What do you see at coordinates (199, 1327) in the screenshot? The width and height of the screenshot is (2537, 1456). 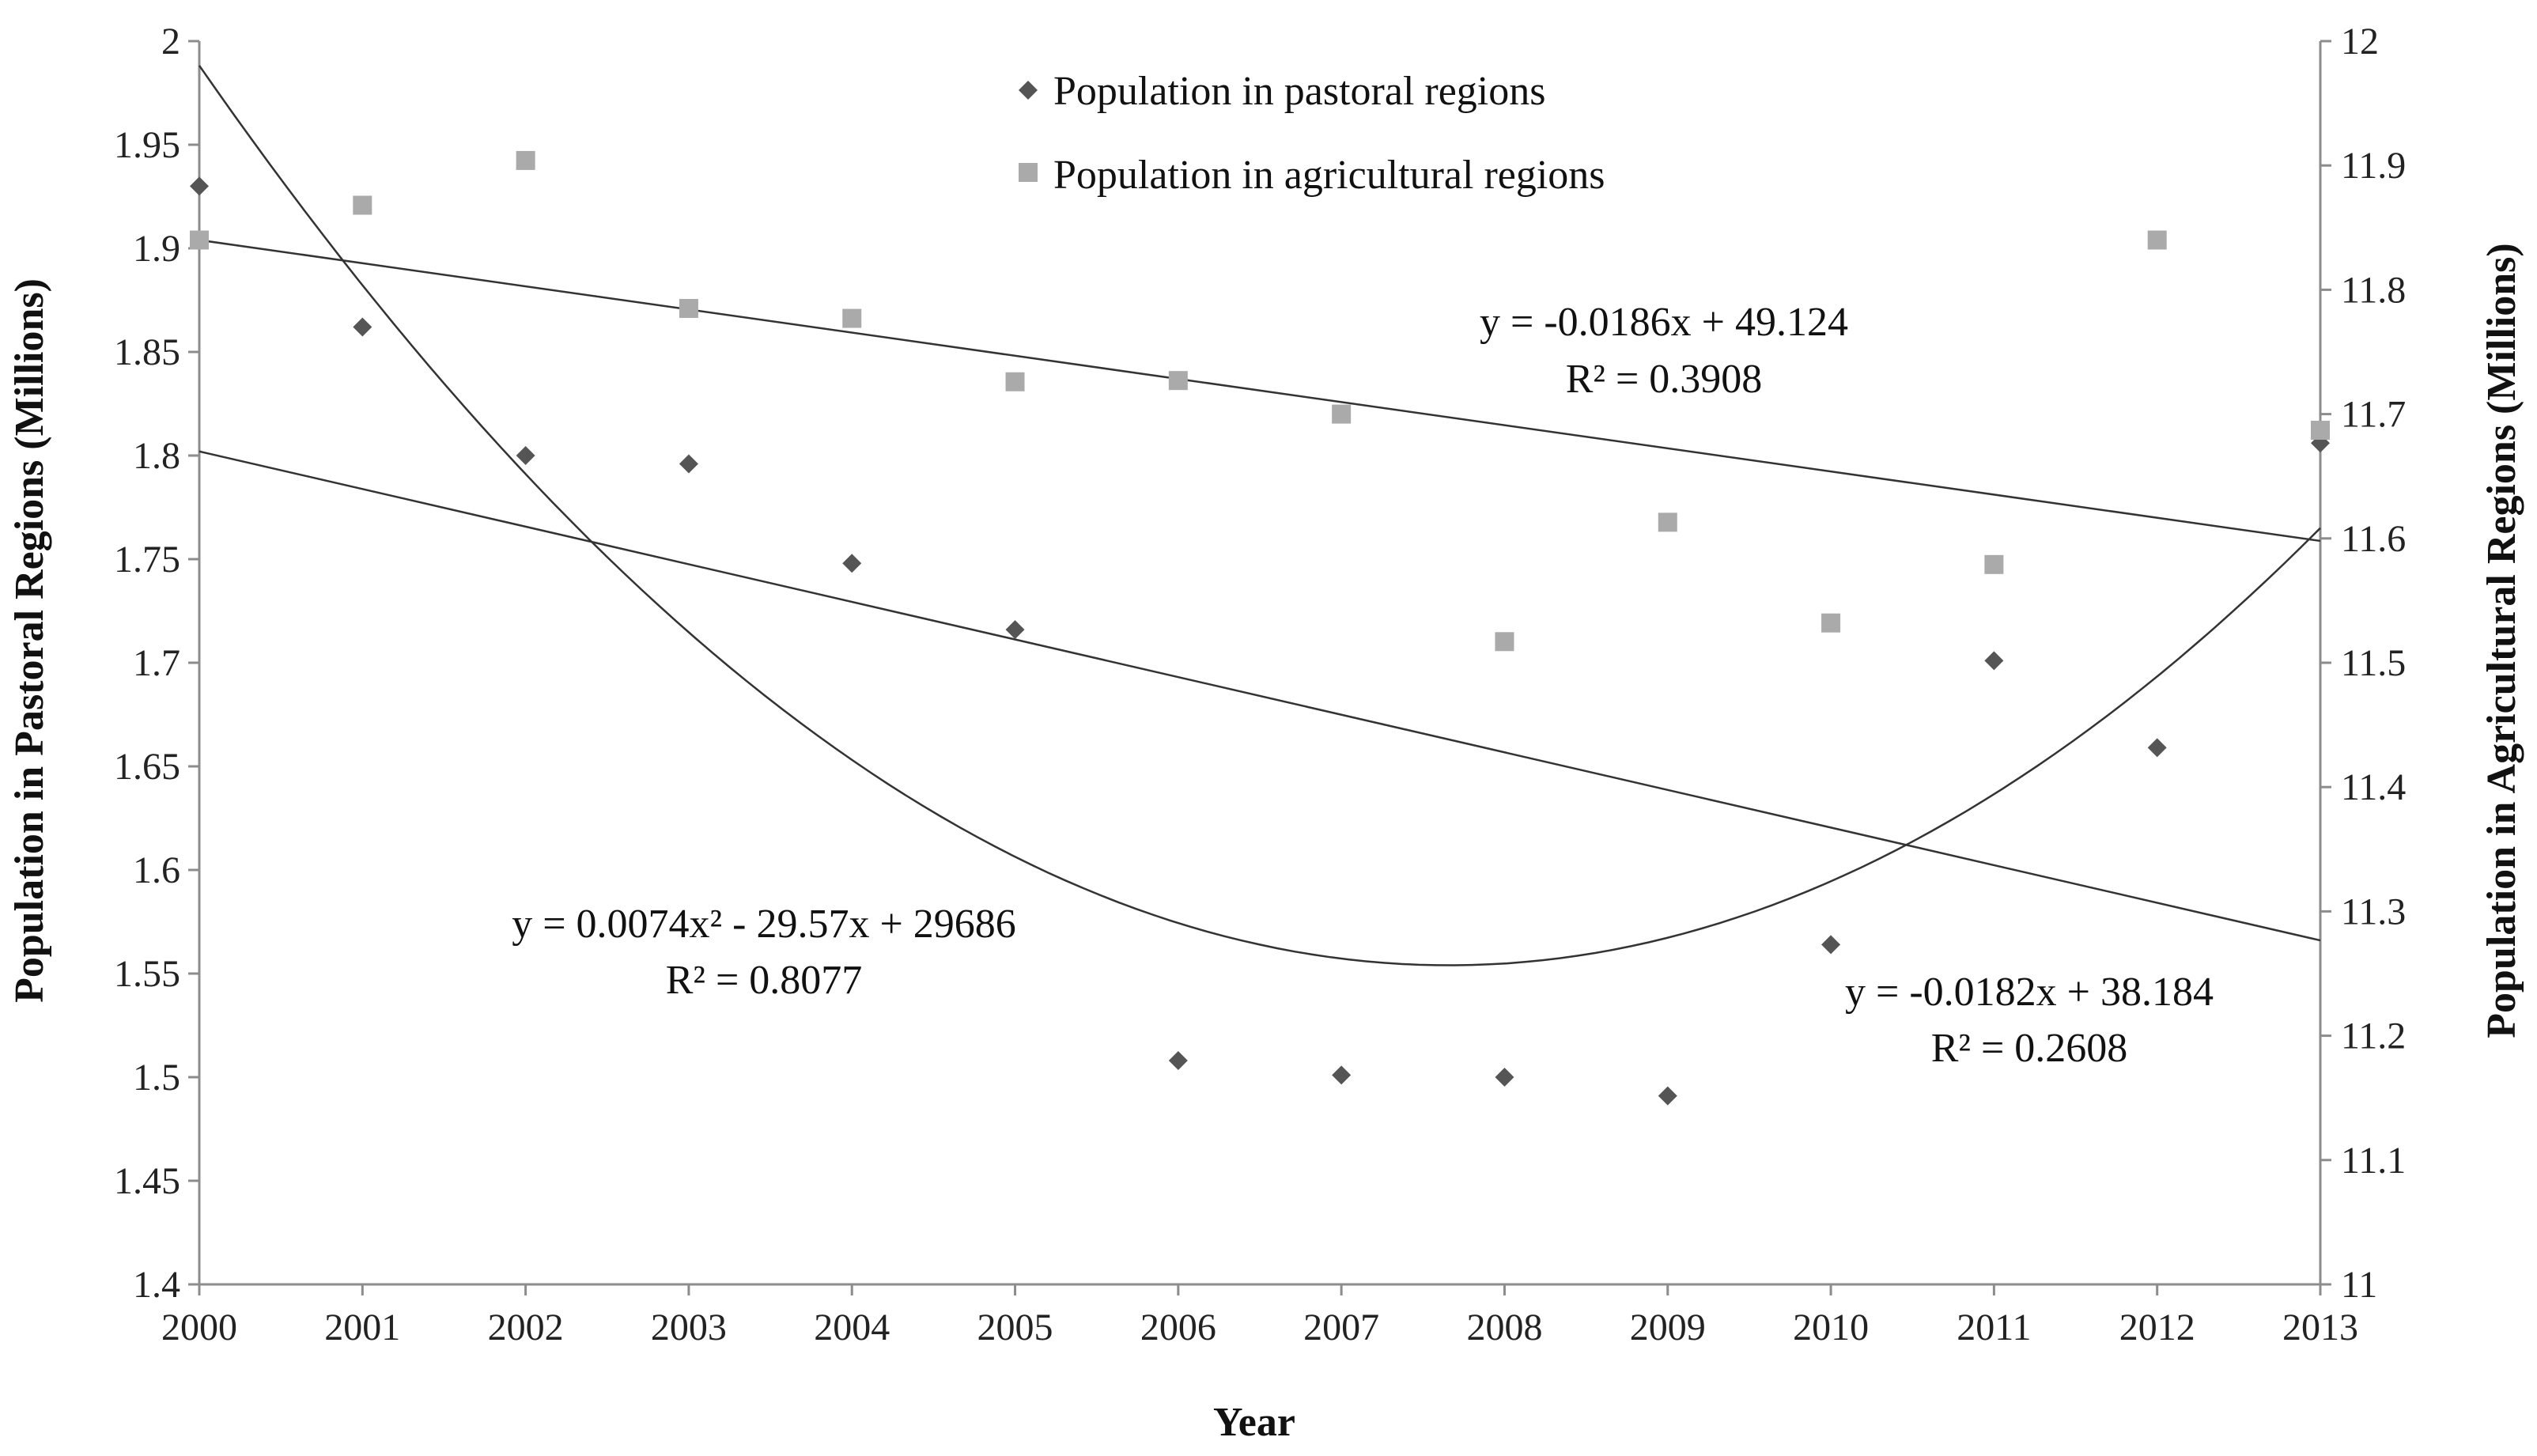 I see `x-tick-label: 2000` at bounding box center [199, 1327].